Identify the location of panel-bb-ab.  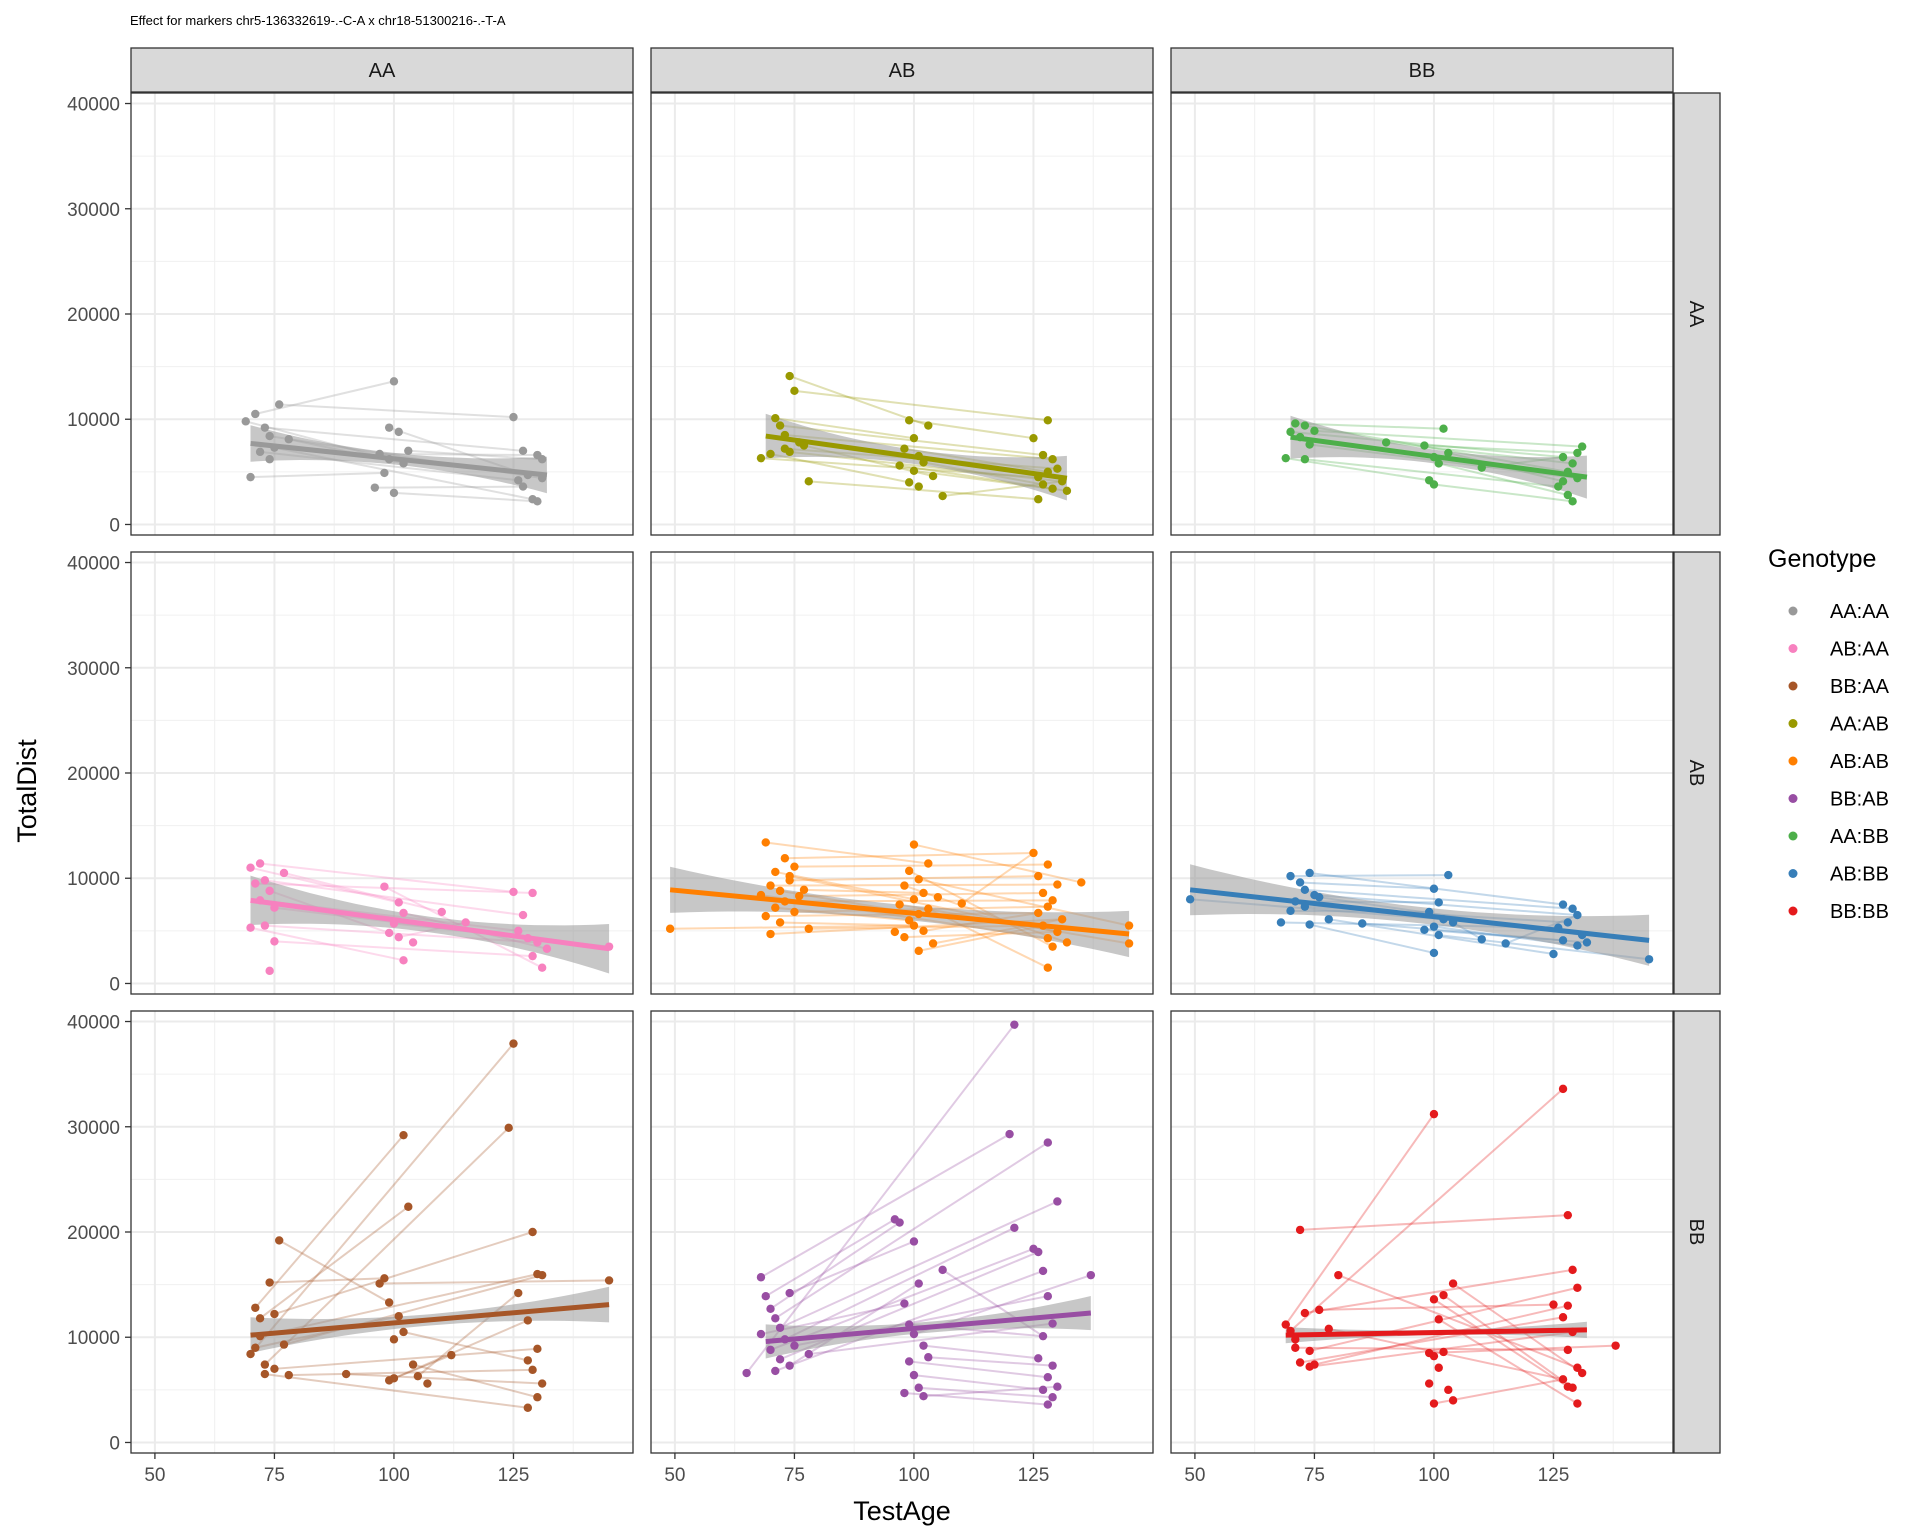
(902, 1232).